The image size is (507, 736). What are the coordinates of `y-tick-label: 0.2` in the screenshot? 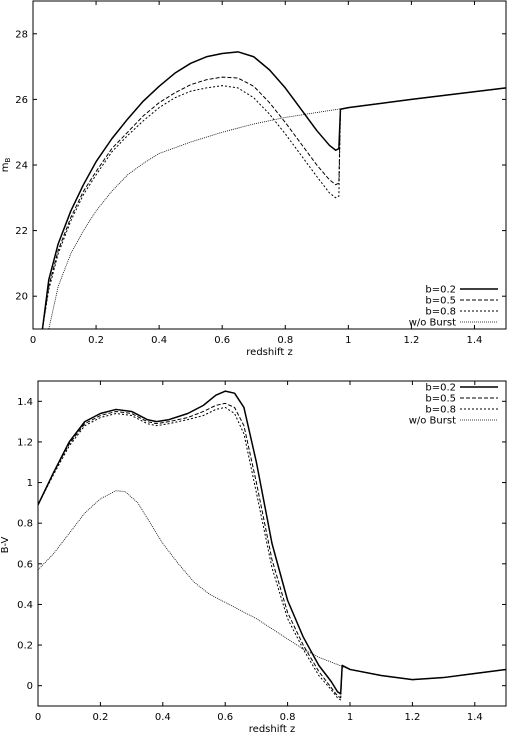 It's located at (25, 646).